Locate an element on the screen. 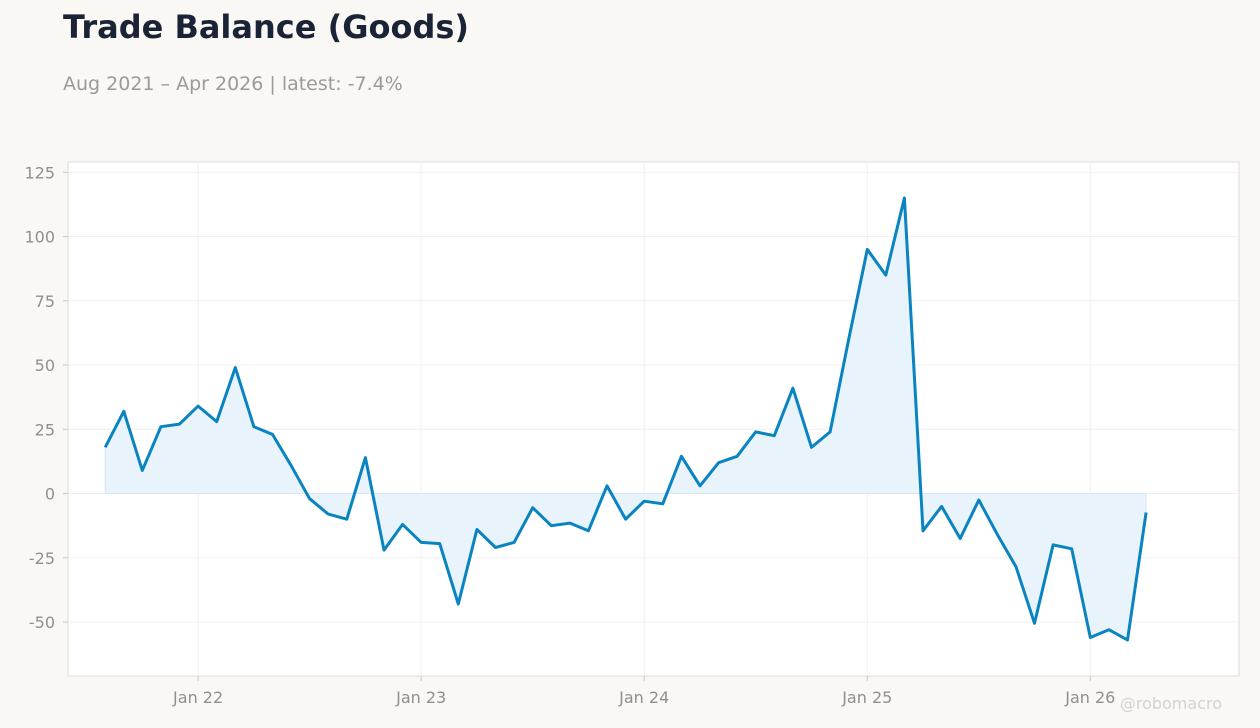  y-tick-label: 125 is located at coordinates (39, 172).